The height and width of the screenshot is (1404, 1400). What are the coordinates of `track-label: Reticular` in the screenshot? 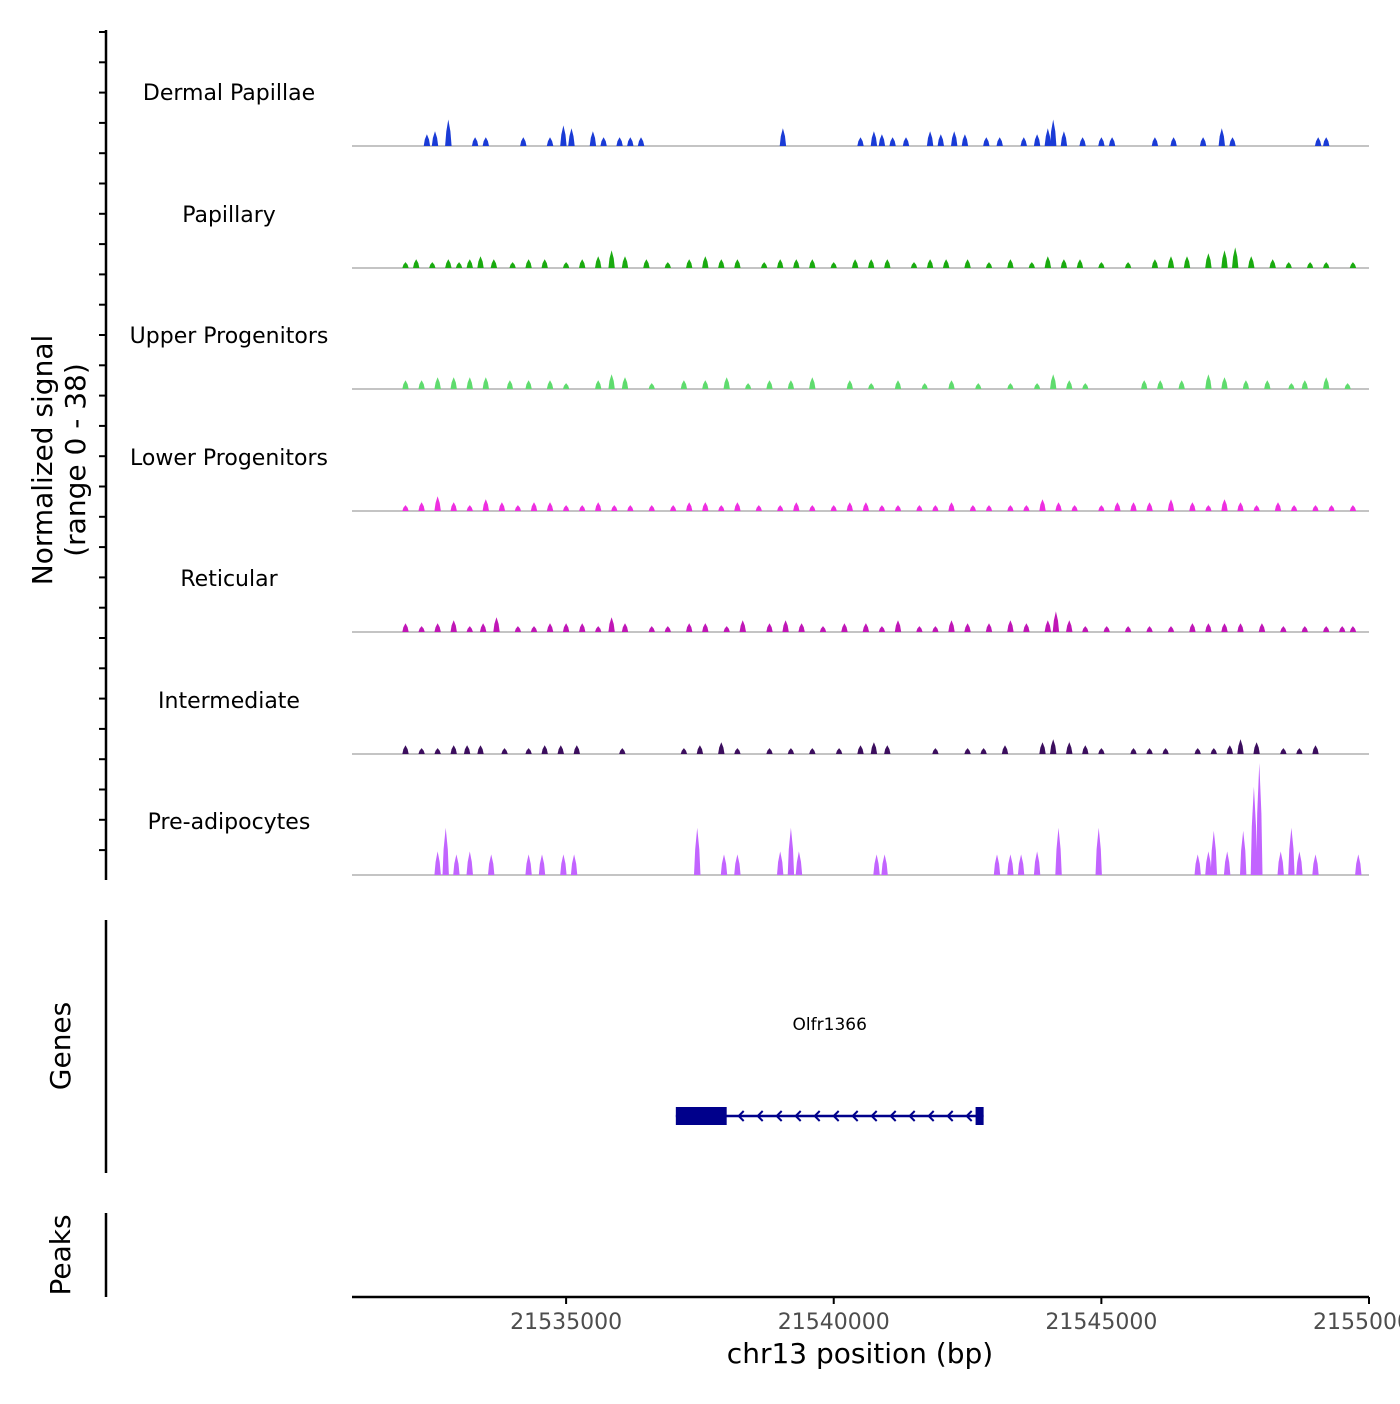 It's located at (229, 579).